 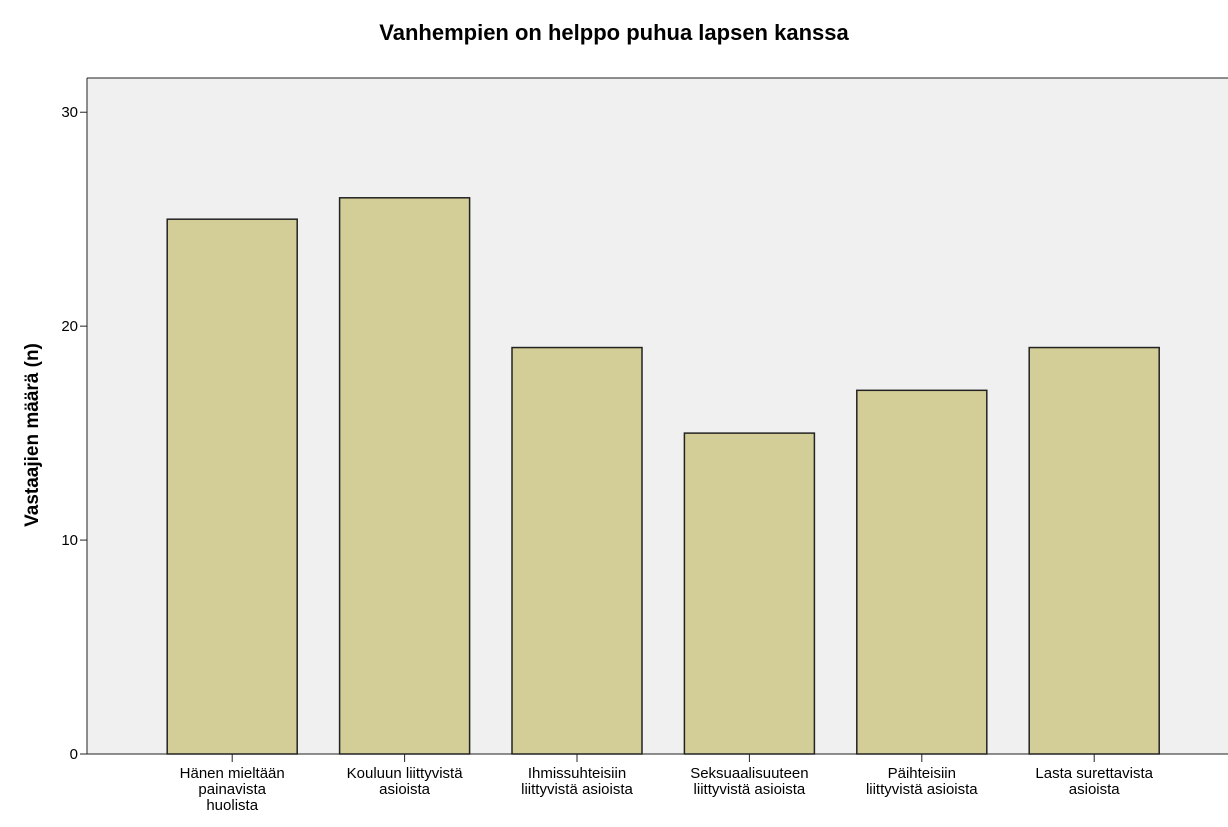 I want to click on x-tick-label: Kouluun liittyvistä asioista, so click(x=405, y=781).